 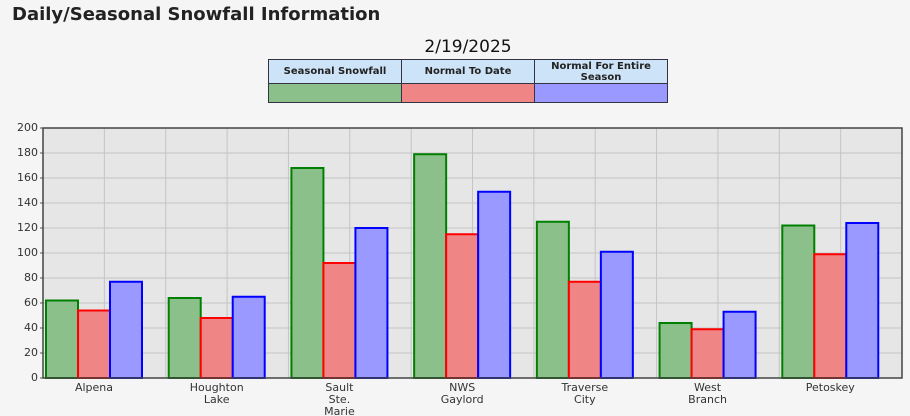 What do you see at coordinates (94, 387) in the screenshot?
I see `x-tick-label: Alpena` at bounding box center [94, 387].